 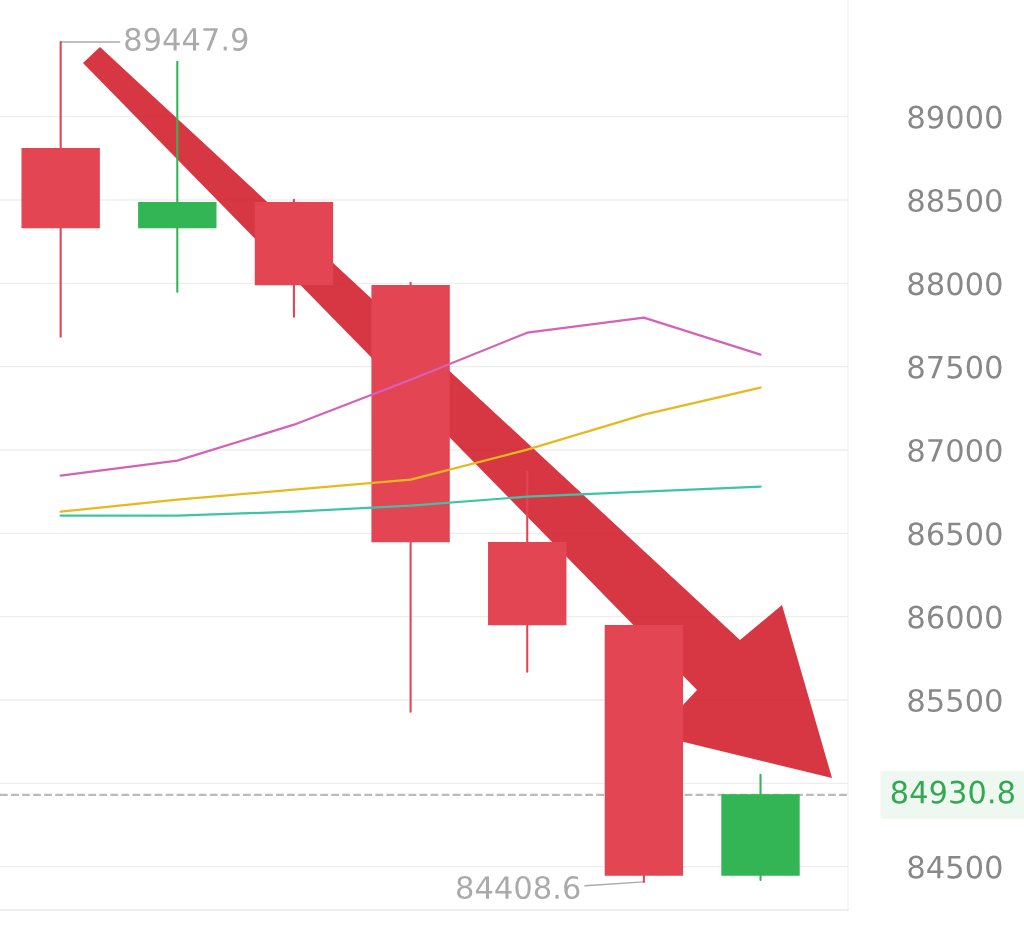 I want to click on y-tick-label: 84500, so click(x=955, y=867).